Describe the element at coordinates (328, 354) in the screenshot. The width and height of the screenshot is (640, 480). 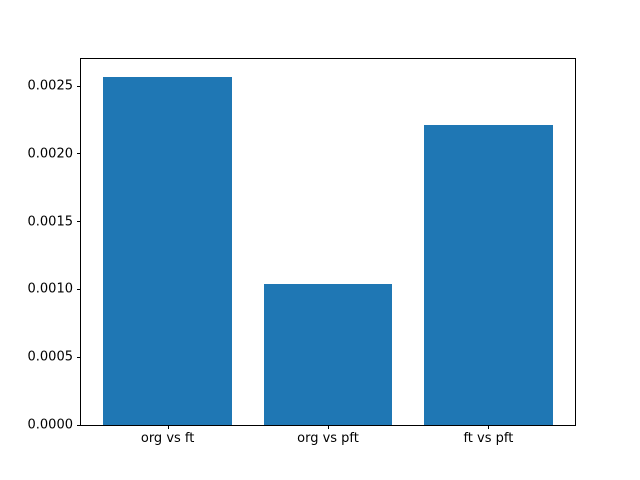
I see `bar-org-vs-pft` at that location.